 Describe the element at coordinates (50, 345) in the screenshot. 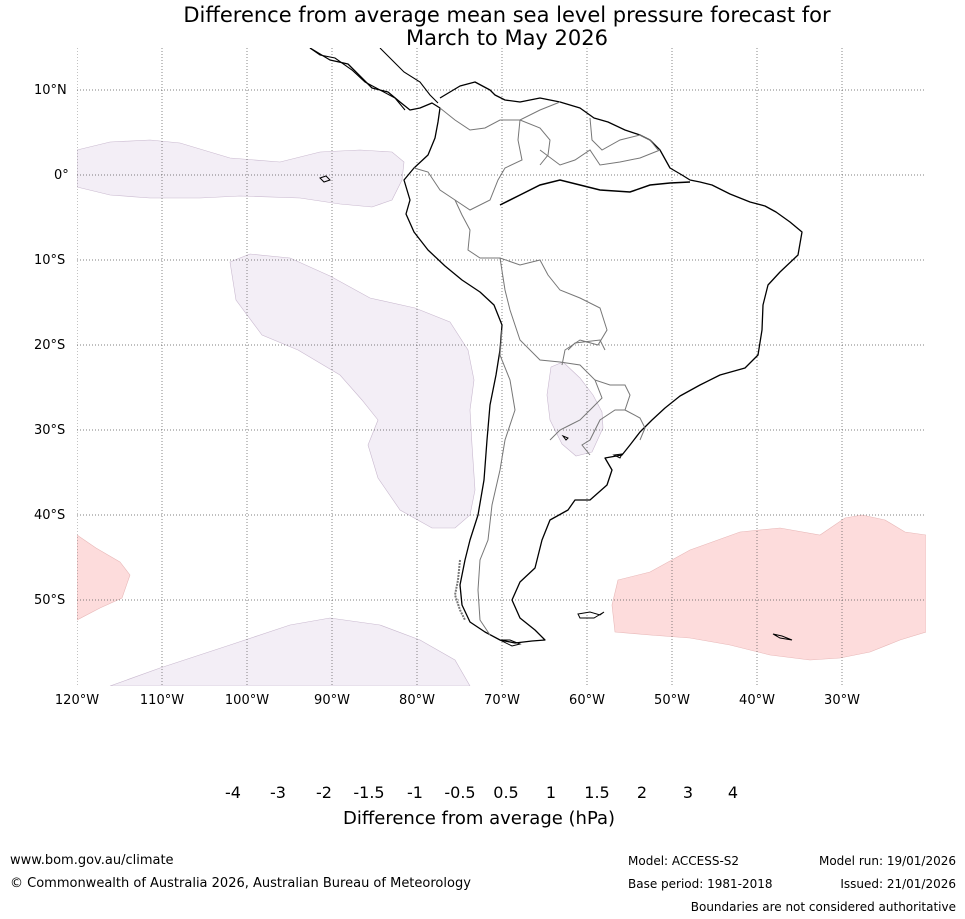

I see `lat-label: 20°S` at that location.